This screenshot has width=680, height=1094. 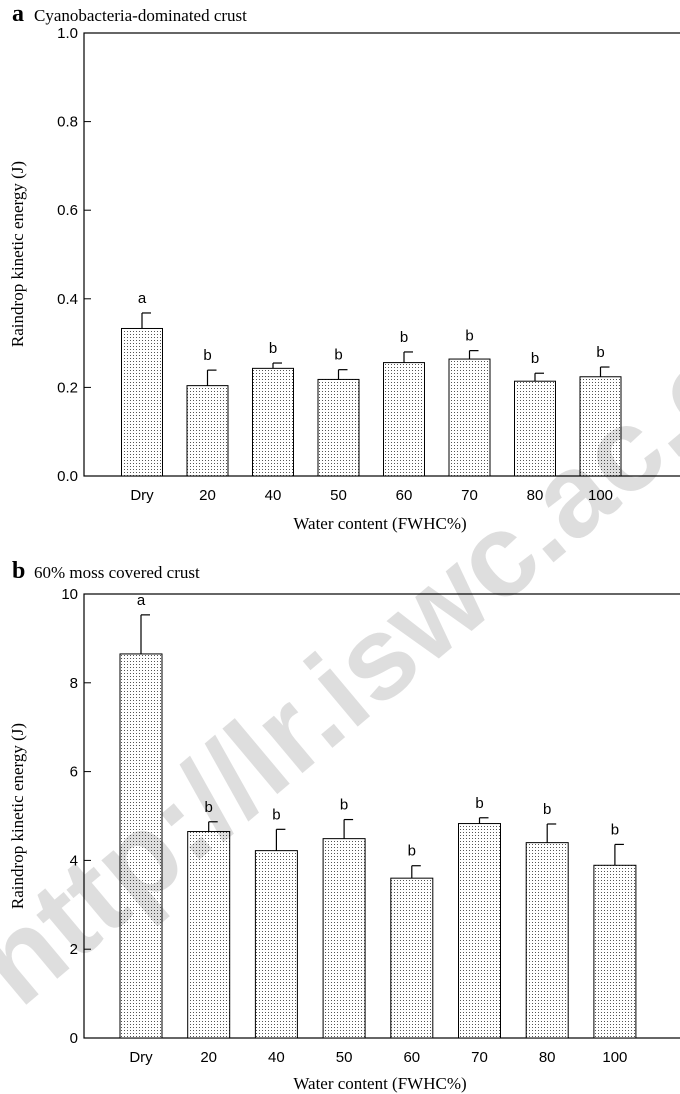 What do you see at coordinates (371, 383) in the screenshot?
I see `bar-series: a b b b b b b b` at bounding box center [371, 383].